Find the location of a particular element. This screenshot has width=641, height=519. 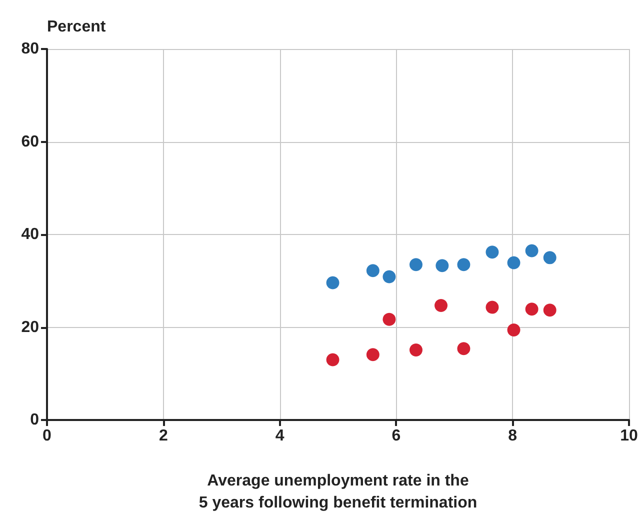

x-tick-label: 6 is located at coordinates (396, 436).